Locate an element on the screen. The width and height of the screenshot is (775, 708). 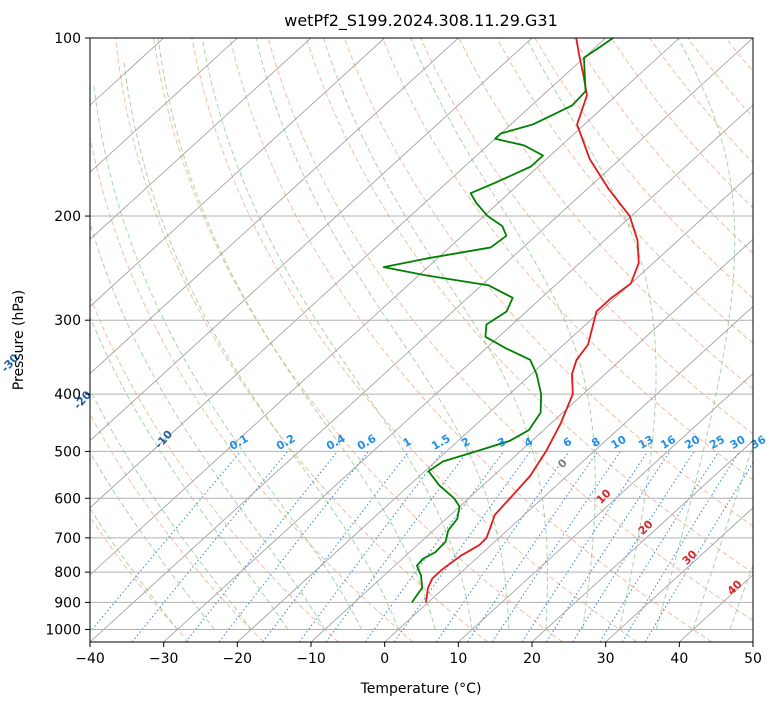
mixing-ratio-label: 1 is located at coordinates (407, 442).